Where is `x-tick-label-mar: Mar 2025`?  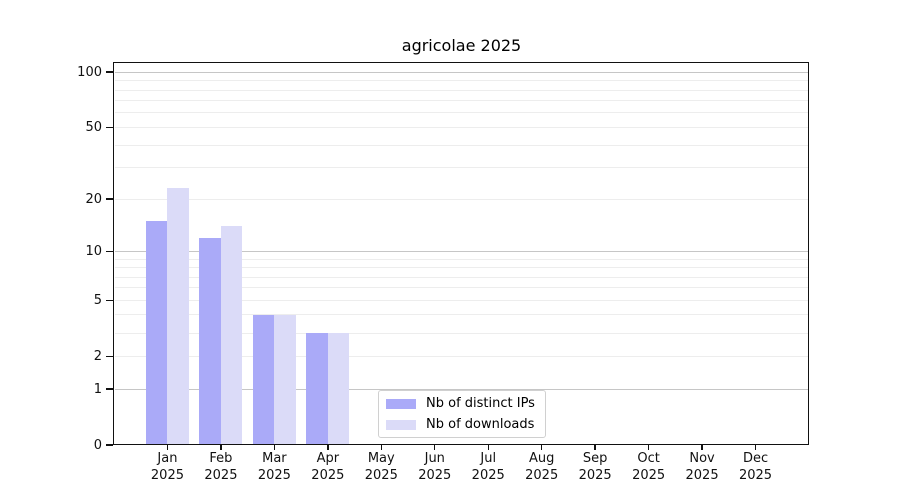
x-tick-label-mar: Mar 2025 is located at coordinates (274, 467).